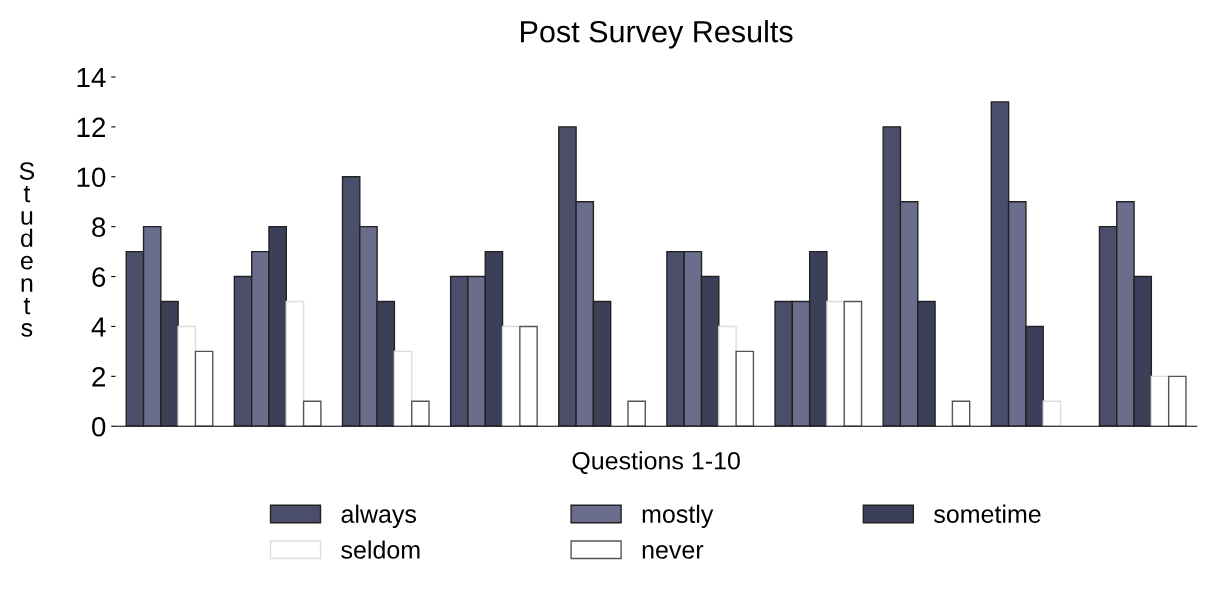 The height and width of the screenshot is (592, 1215). I want to click on y-tick-label: 2, so click(98, 377).